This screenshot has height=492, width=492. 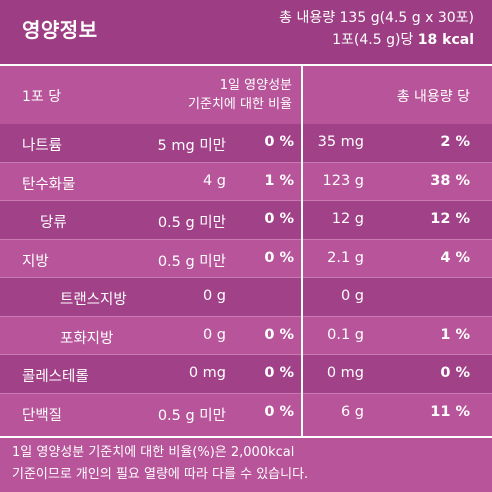 What do you see at coordinates (42, 415) in the screenshot?
I see `nutrient-name: 단백질` at bounding box center [42, 415].